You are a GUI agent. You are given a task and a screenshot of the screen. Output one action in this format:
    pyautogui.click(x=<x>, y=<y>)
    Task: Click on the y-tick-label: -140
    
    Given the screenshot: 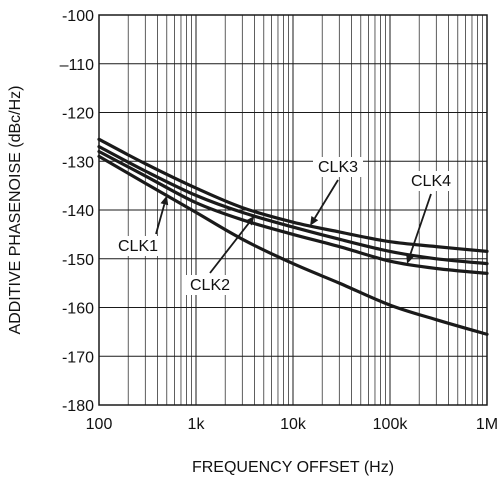 What is the action you would take?
    pyautogui.click(x=78, y=211)
    